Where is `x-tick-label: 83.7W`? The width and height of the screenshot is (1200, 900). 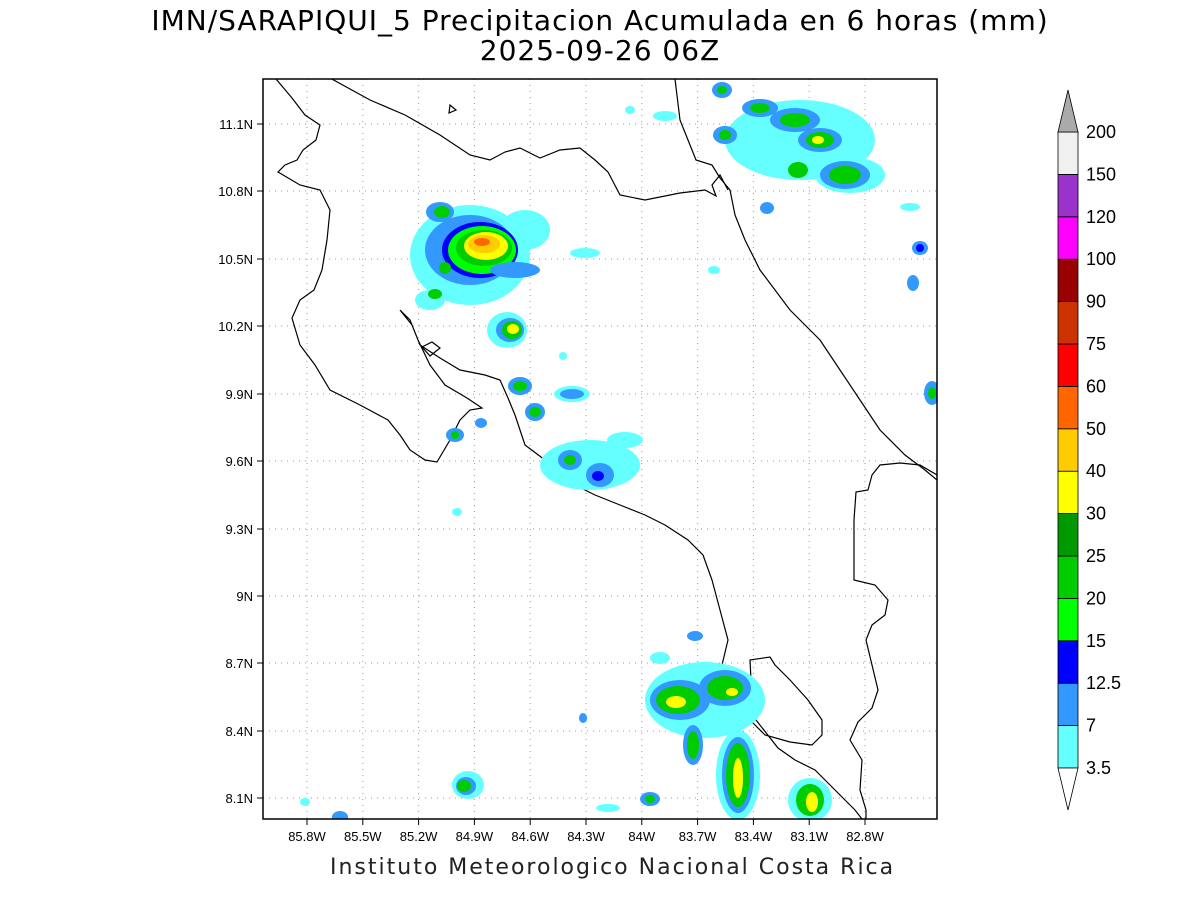 x-tick-label: 83.7W is located at coordinates (698, 836).